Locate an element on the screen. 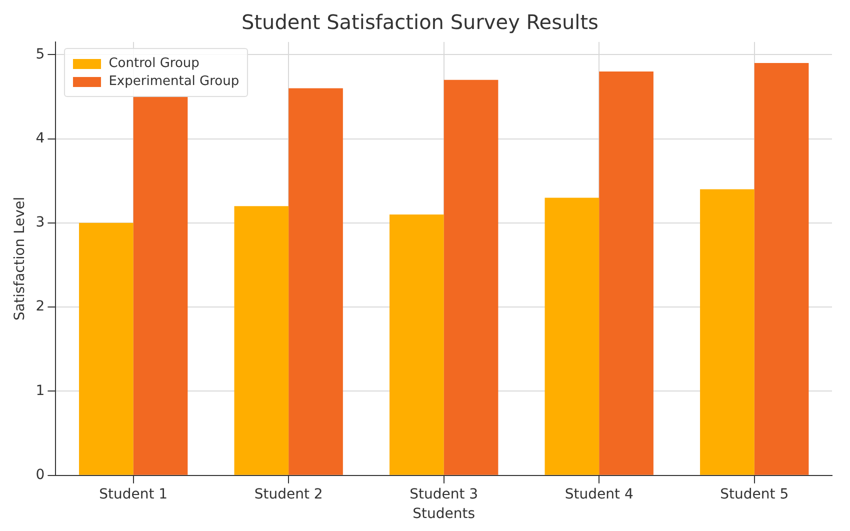 Image resolution: width=850 pixels, height=531 pixels. y-axis-title: Satisfaction Level is located at coordinates (20, 258).